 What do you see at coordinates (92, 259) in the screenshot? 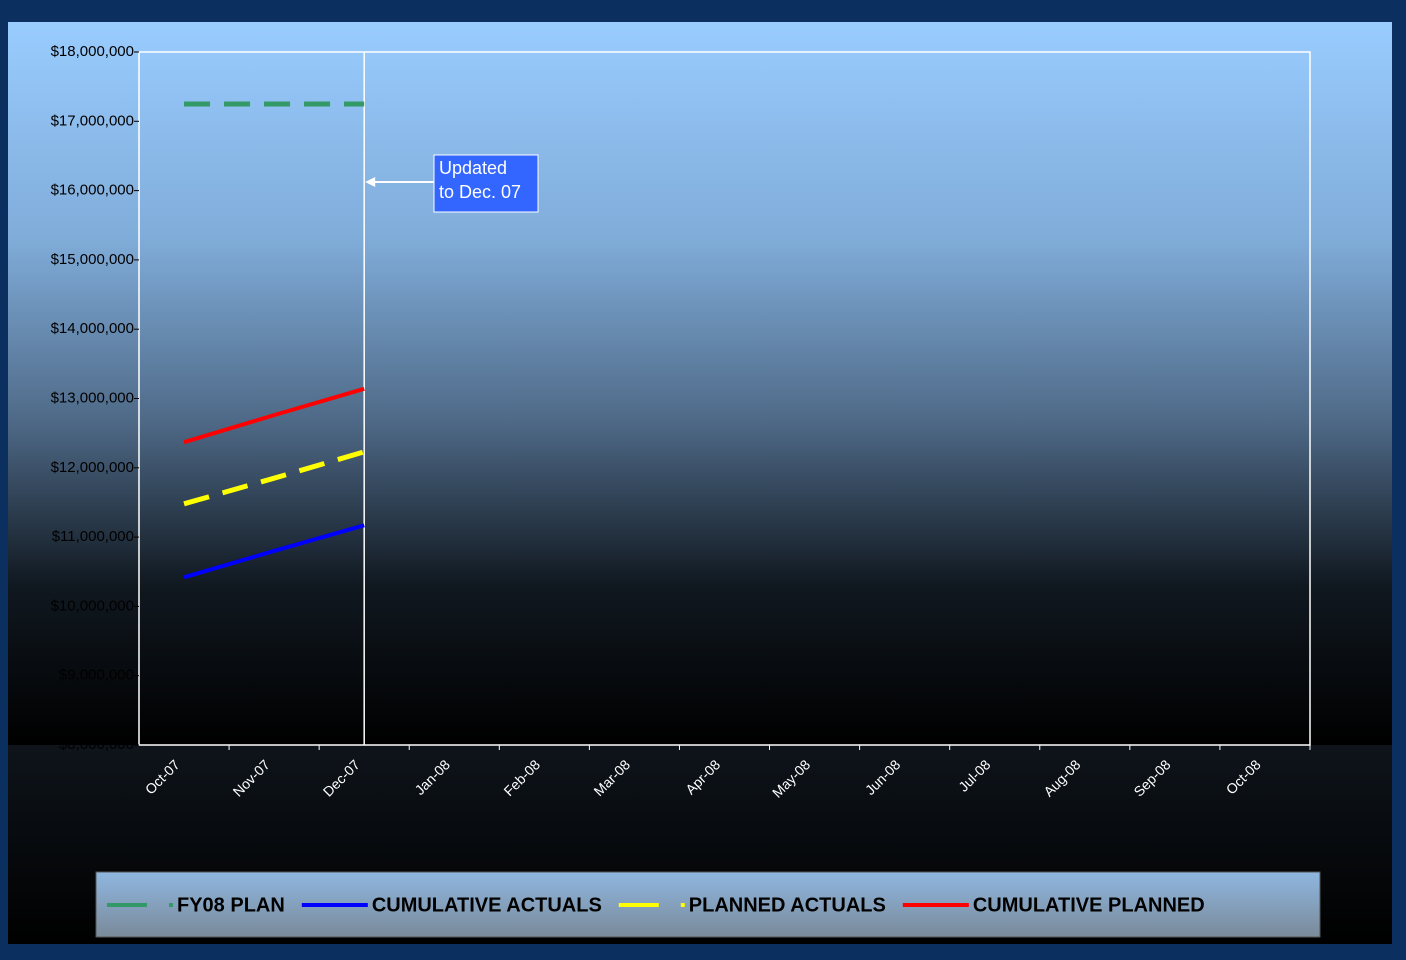
I see `y-tick-label: $15,000,000` at bounding box center [92, 259].